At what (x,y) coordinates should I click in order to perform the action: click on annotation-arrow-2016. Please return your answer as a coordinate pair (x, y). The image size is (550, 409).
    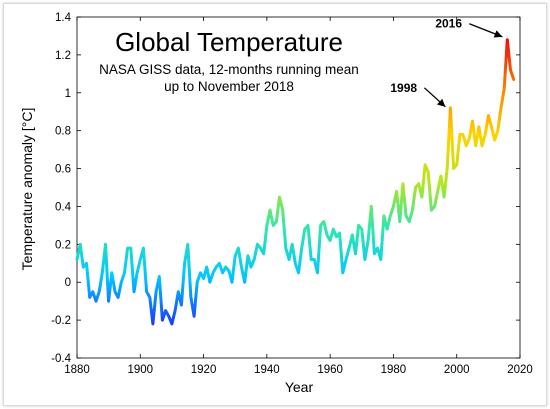
    Looking at the image, I should click on (486, 30).